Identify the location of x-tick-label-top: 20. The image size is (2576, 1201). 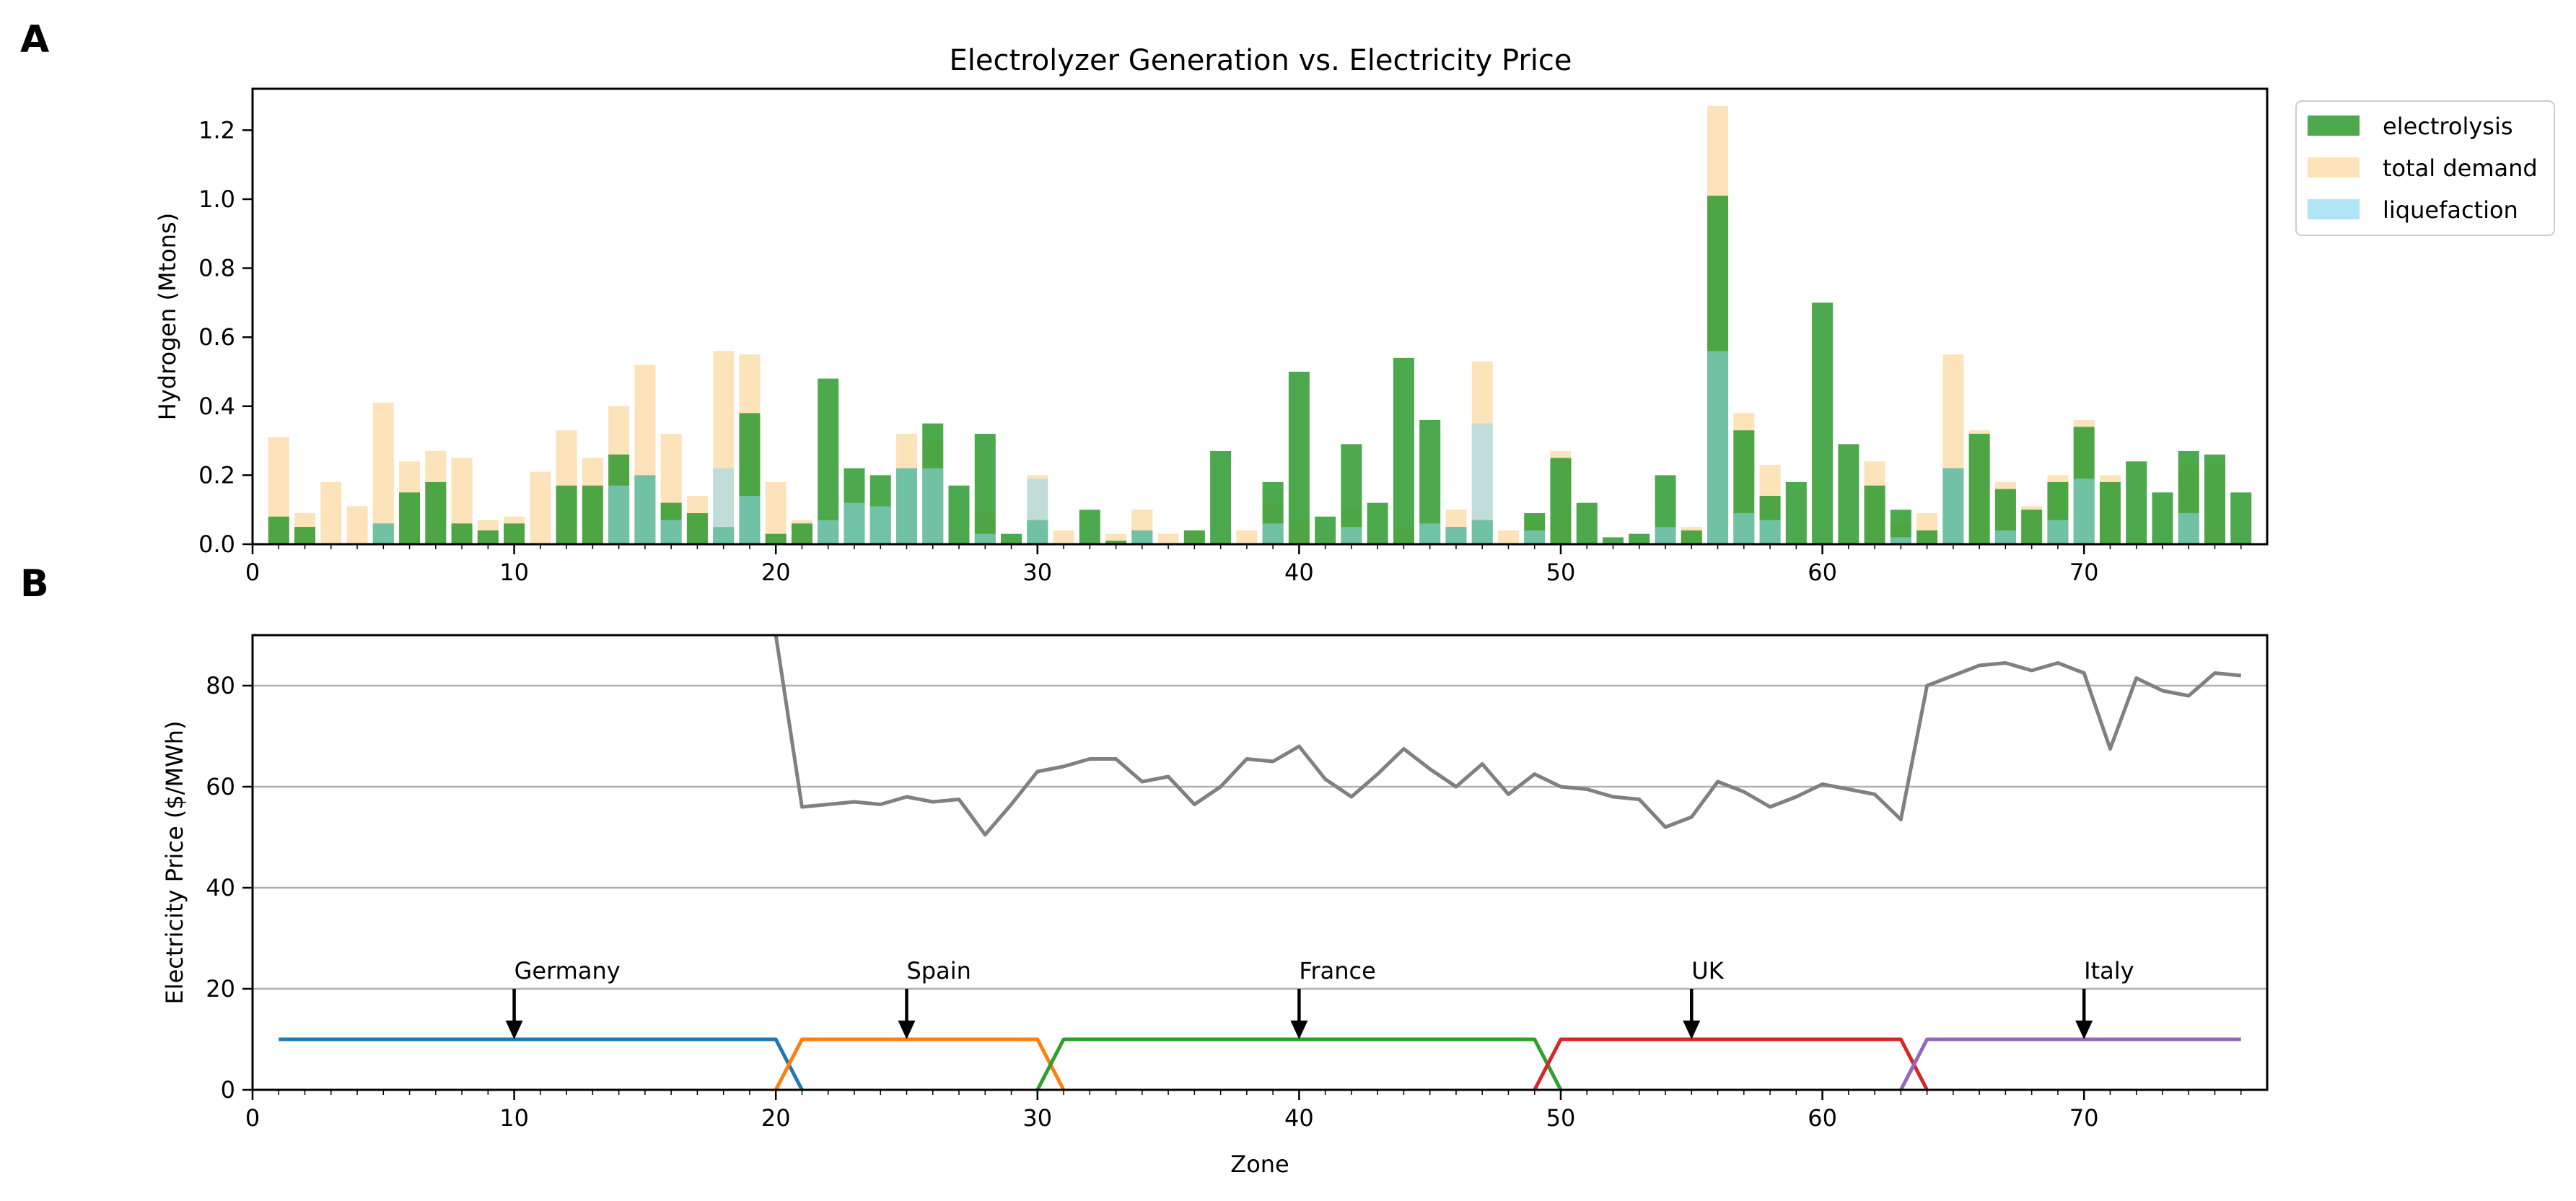
(776, 572).